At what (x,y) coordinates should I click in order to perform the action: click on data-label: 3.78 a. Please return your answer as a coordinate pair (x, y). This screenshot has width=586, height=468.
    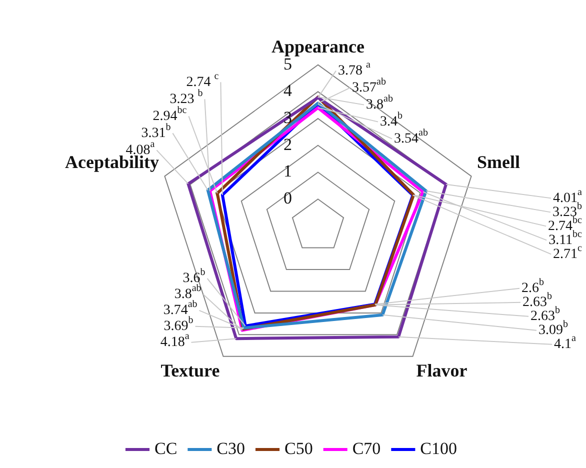
    Looking at the image, I should click on (354, 68).